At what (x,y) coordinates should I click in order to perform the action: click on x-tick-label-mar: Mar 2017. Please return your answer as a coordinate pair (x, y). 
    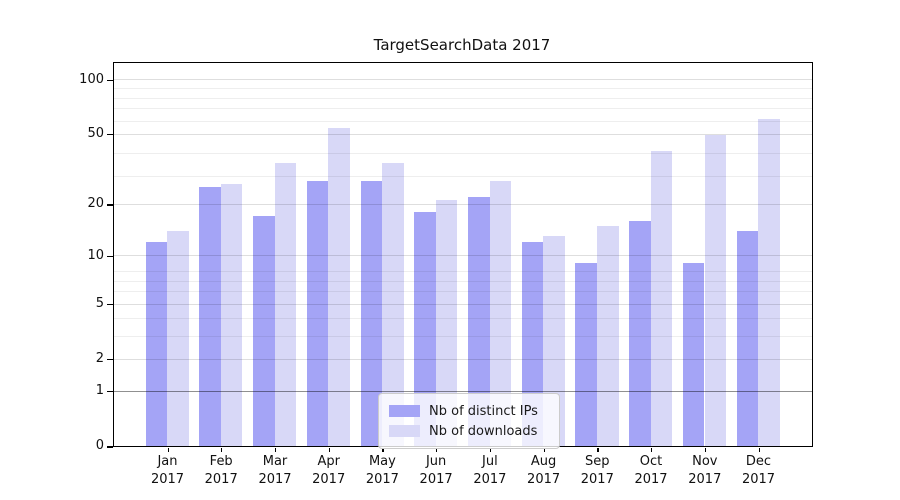
    Looking at the image, I should click on (275, 470).